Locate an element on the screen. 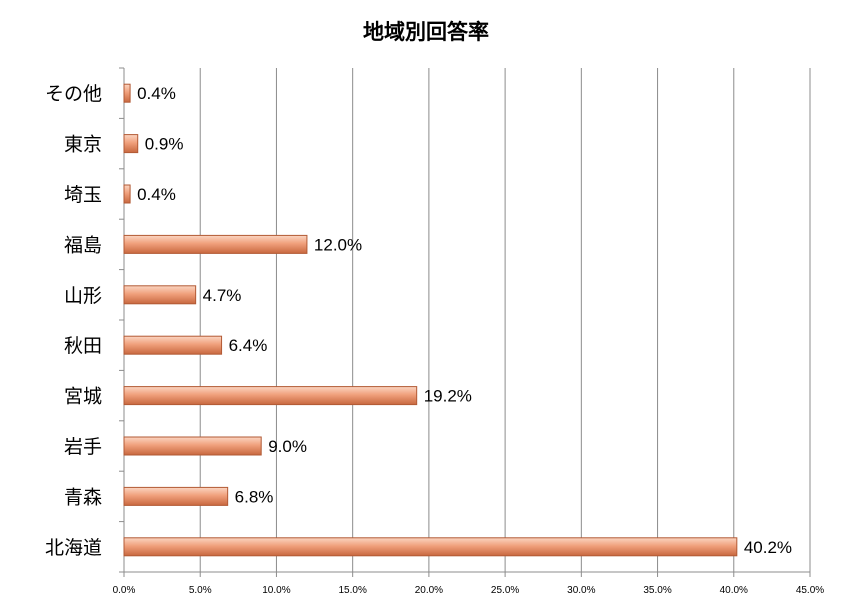 This screenshot has height=602, width=852. x-tick-label: 40.0% is located at coordinates (734, 590).